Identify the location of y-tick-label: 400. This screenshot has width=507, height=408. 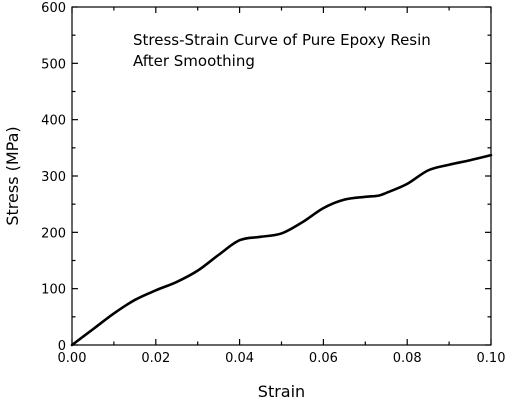
(53, 121).